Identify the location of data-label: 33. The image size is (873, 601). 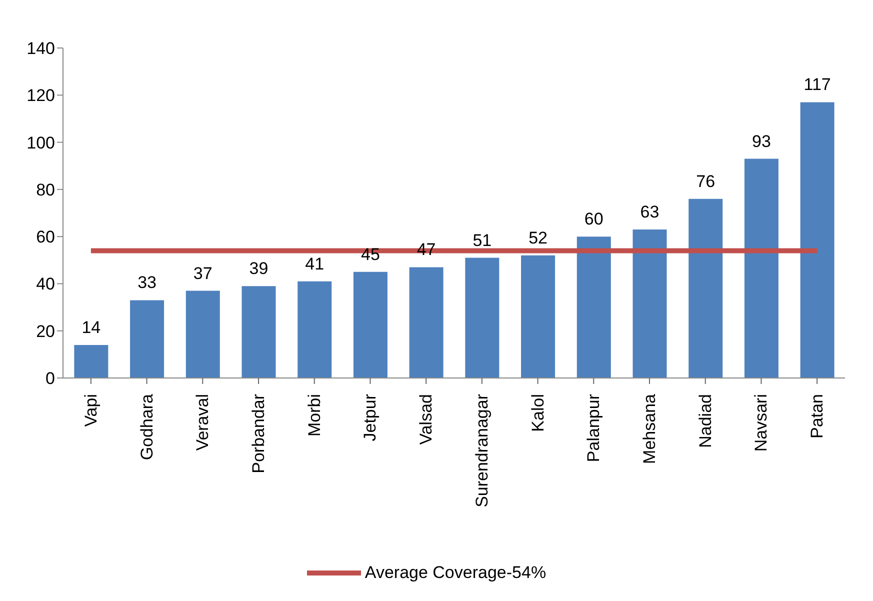
(147, 282).